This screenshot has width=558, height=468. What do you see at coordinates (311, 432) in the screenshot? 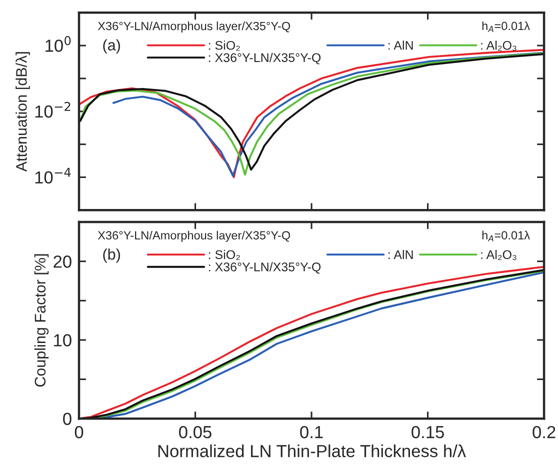
I see `x-tick-label: 0.1` at bounding box center [311, 432].